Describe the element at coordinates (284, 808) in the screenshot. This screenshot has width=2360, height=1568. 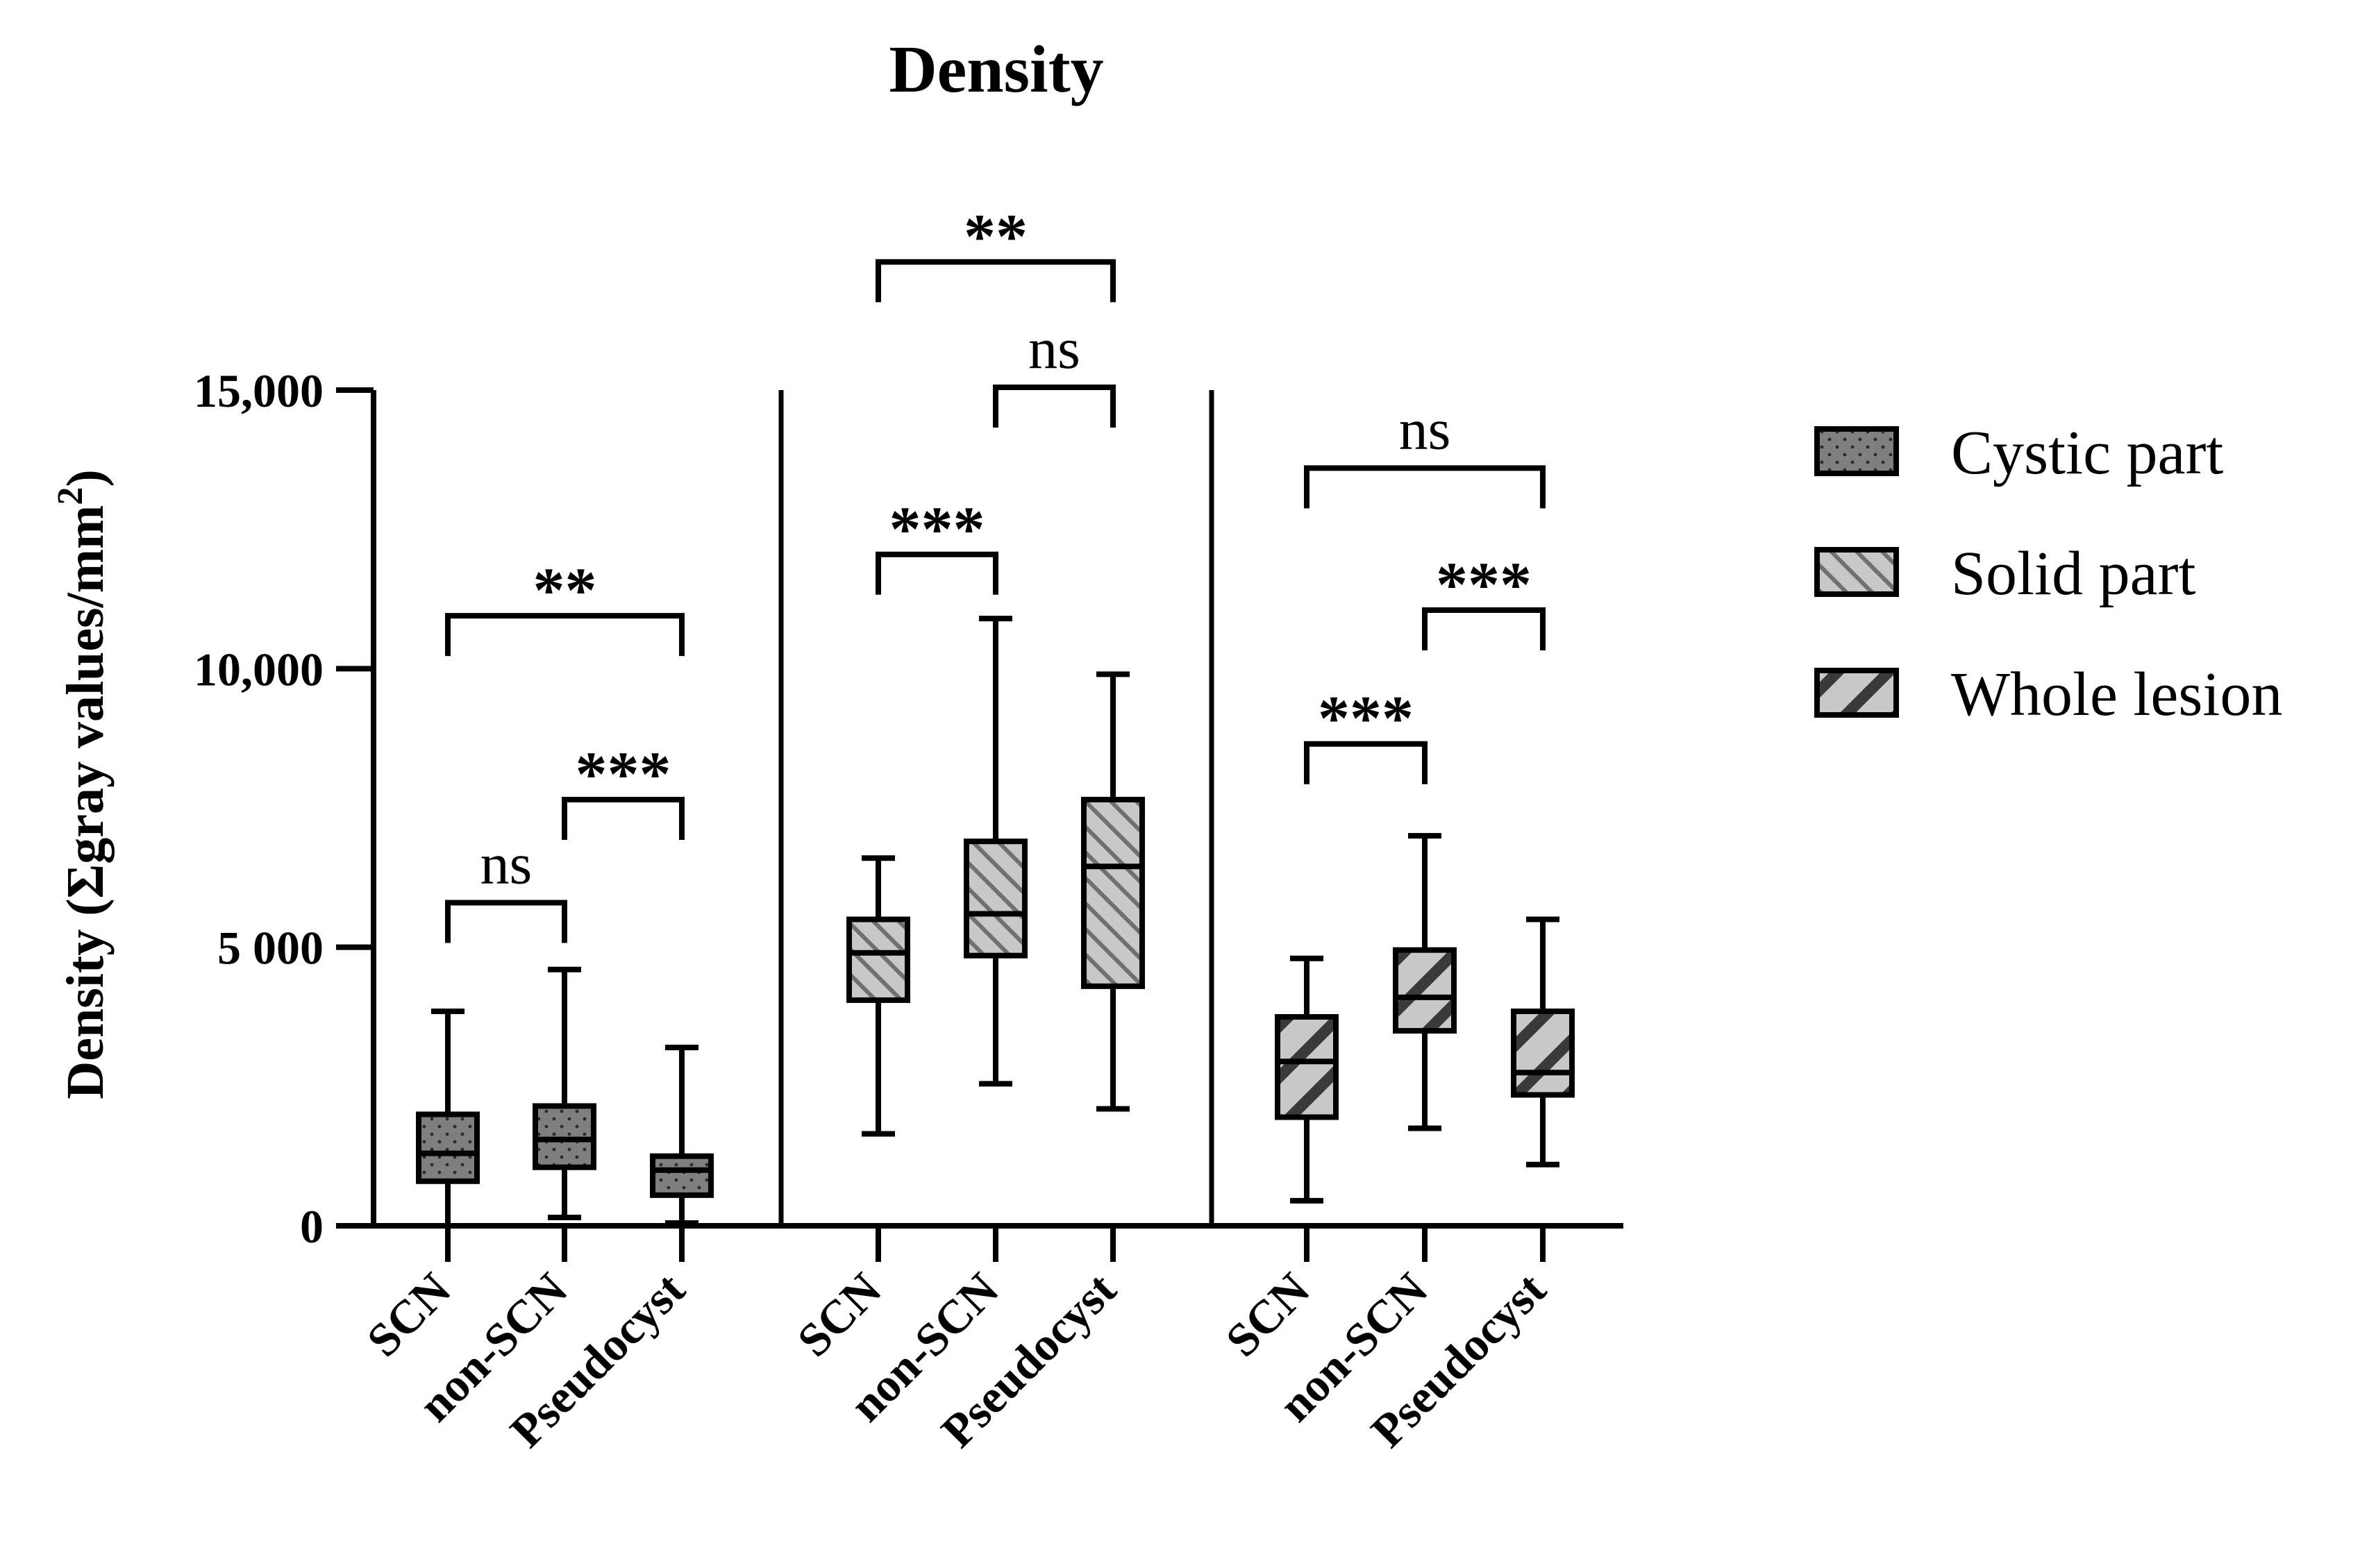
I see `y-ticks: 0 5 000 10,000 15,000` at that location.